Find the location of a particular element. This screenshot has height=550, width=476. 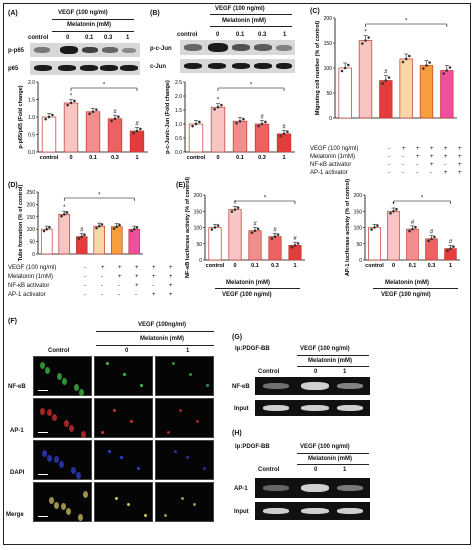

y-tick-label: 0.0 is located at coordinates (31, 153).